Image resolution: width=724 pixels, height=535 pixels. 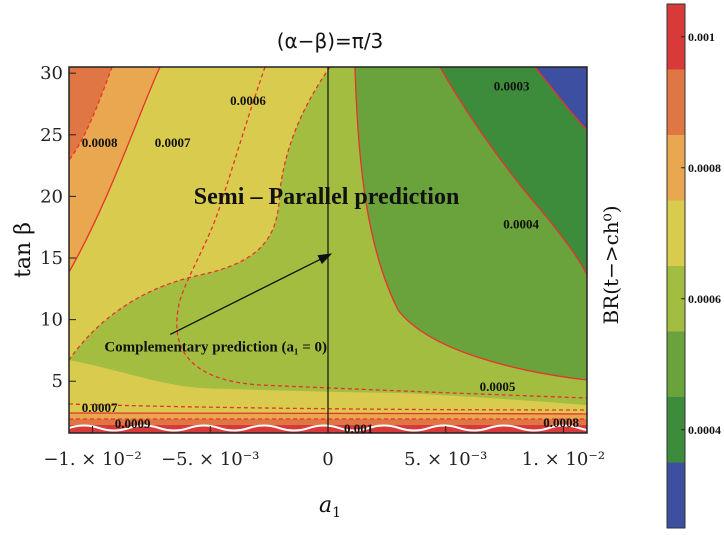 I want to click on contour-label: 0.0003, so click(x=512, y=85).